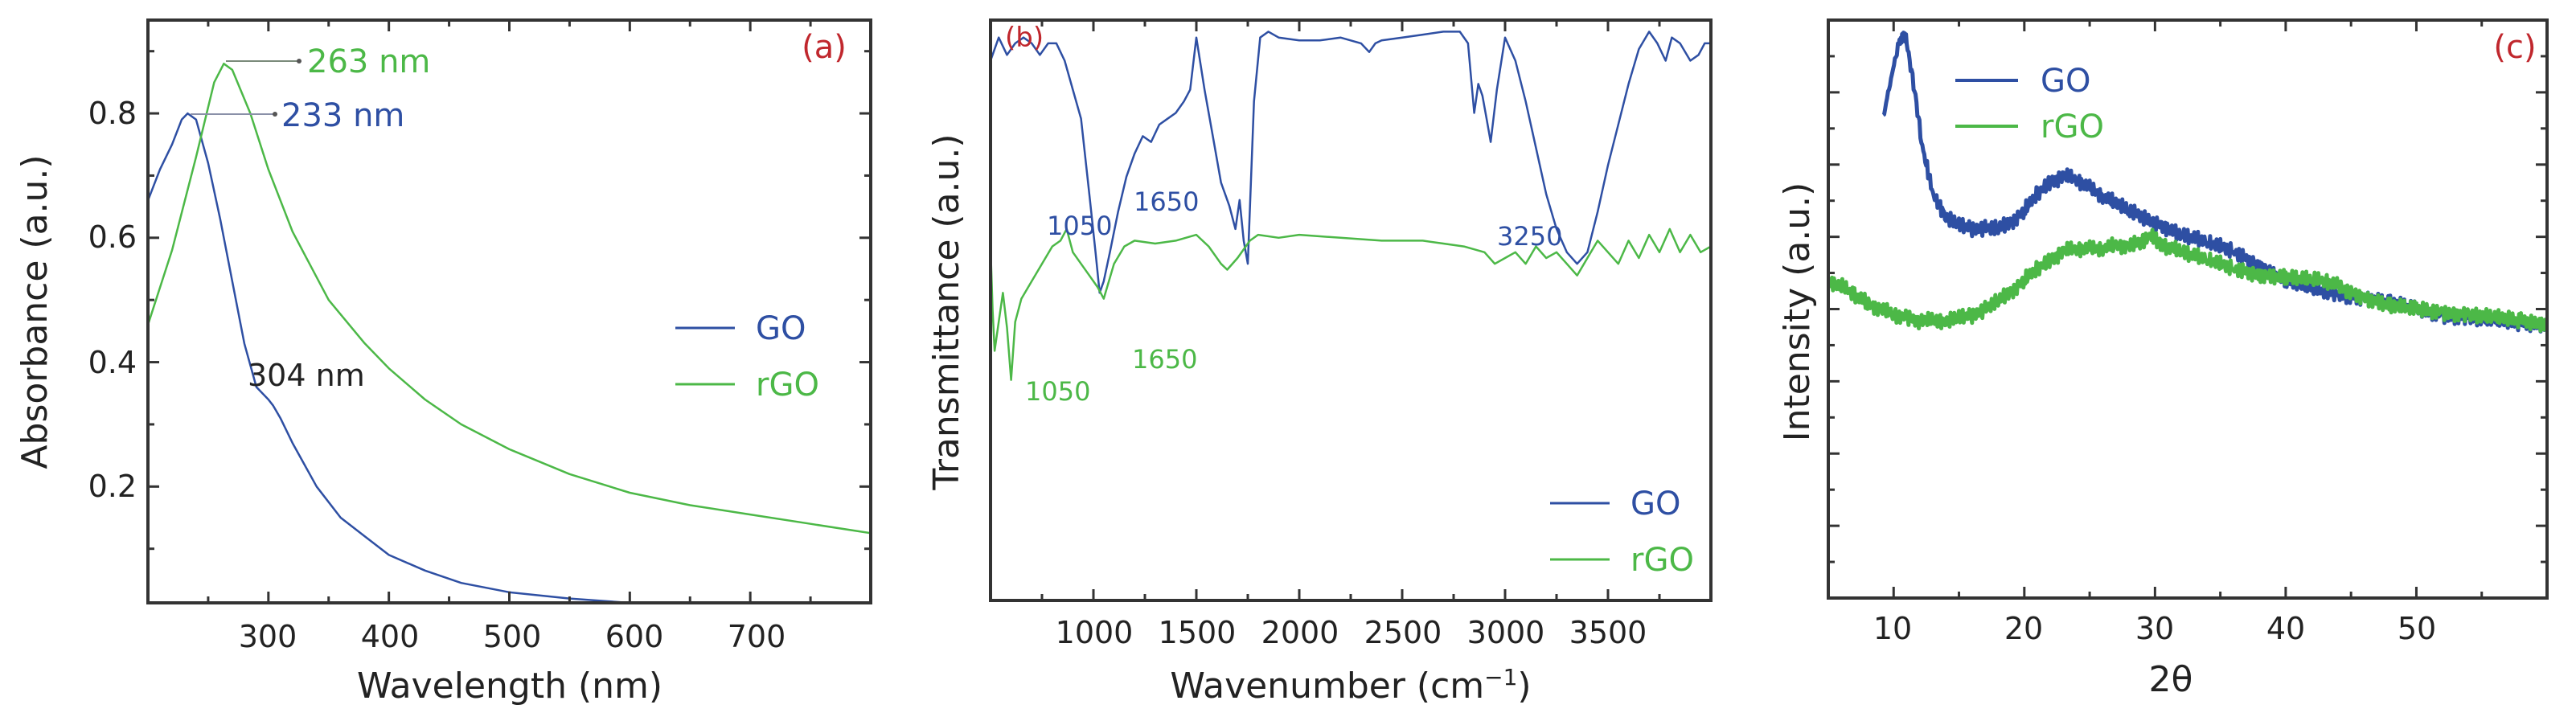 This screenshot has width=2576, height=717. What do you see at coordinates (1506, 632) in the screenshot?
I see `x-tick-label: 3000` at bounding box center [1506, 632].